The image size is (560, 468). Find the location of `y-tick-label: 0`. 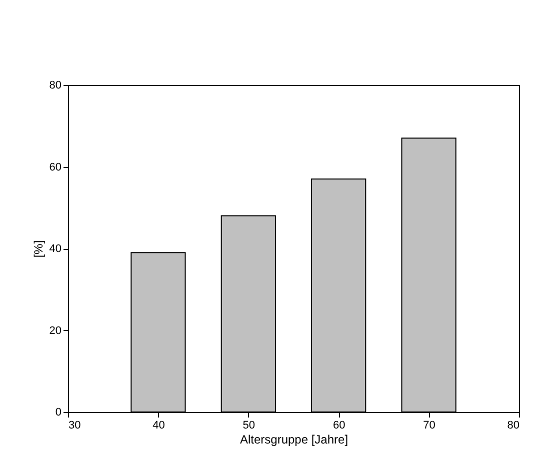

y-tick-label: 0 is located at coordinates (58, 412).